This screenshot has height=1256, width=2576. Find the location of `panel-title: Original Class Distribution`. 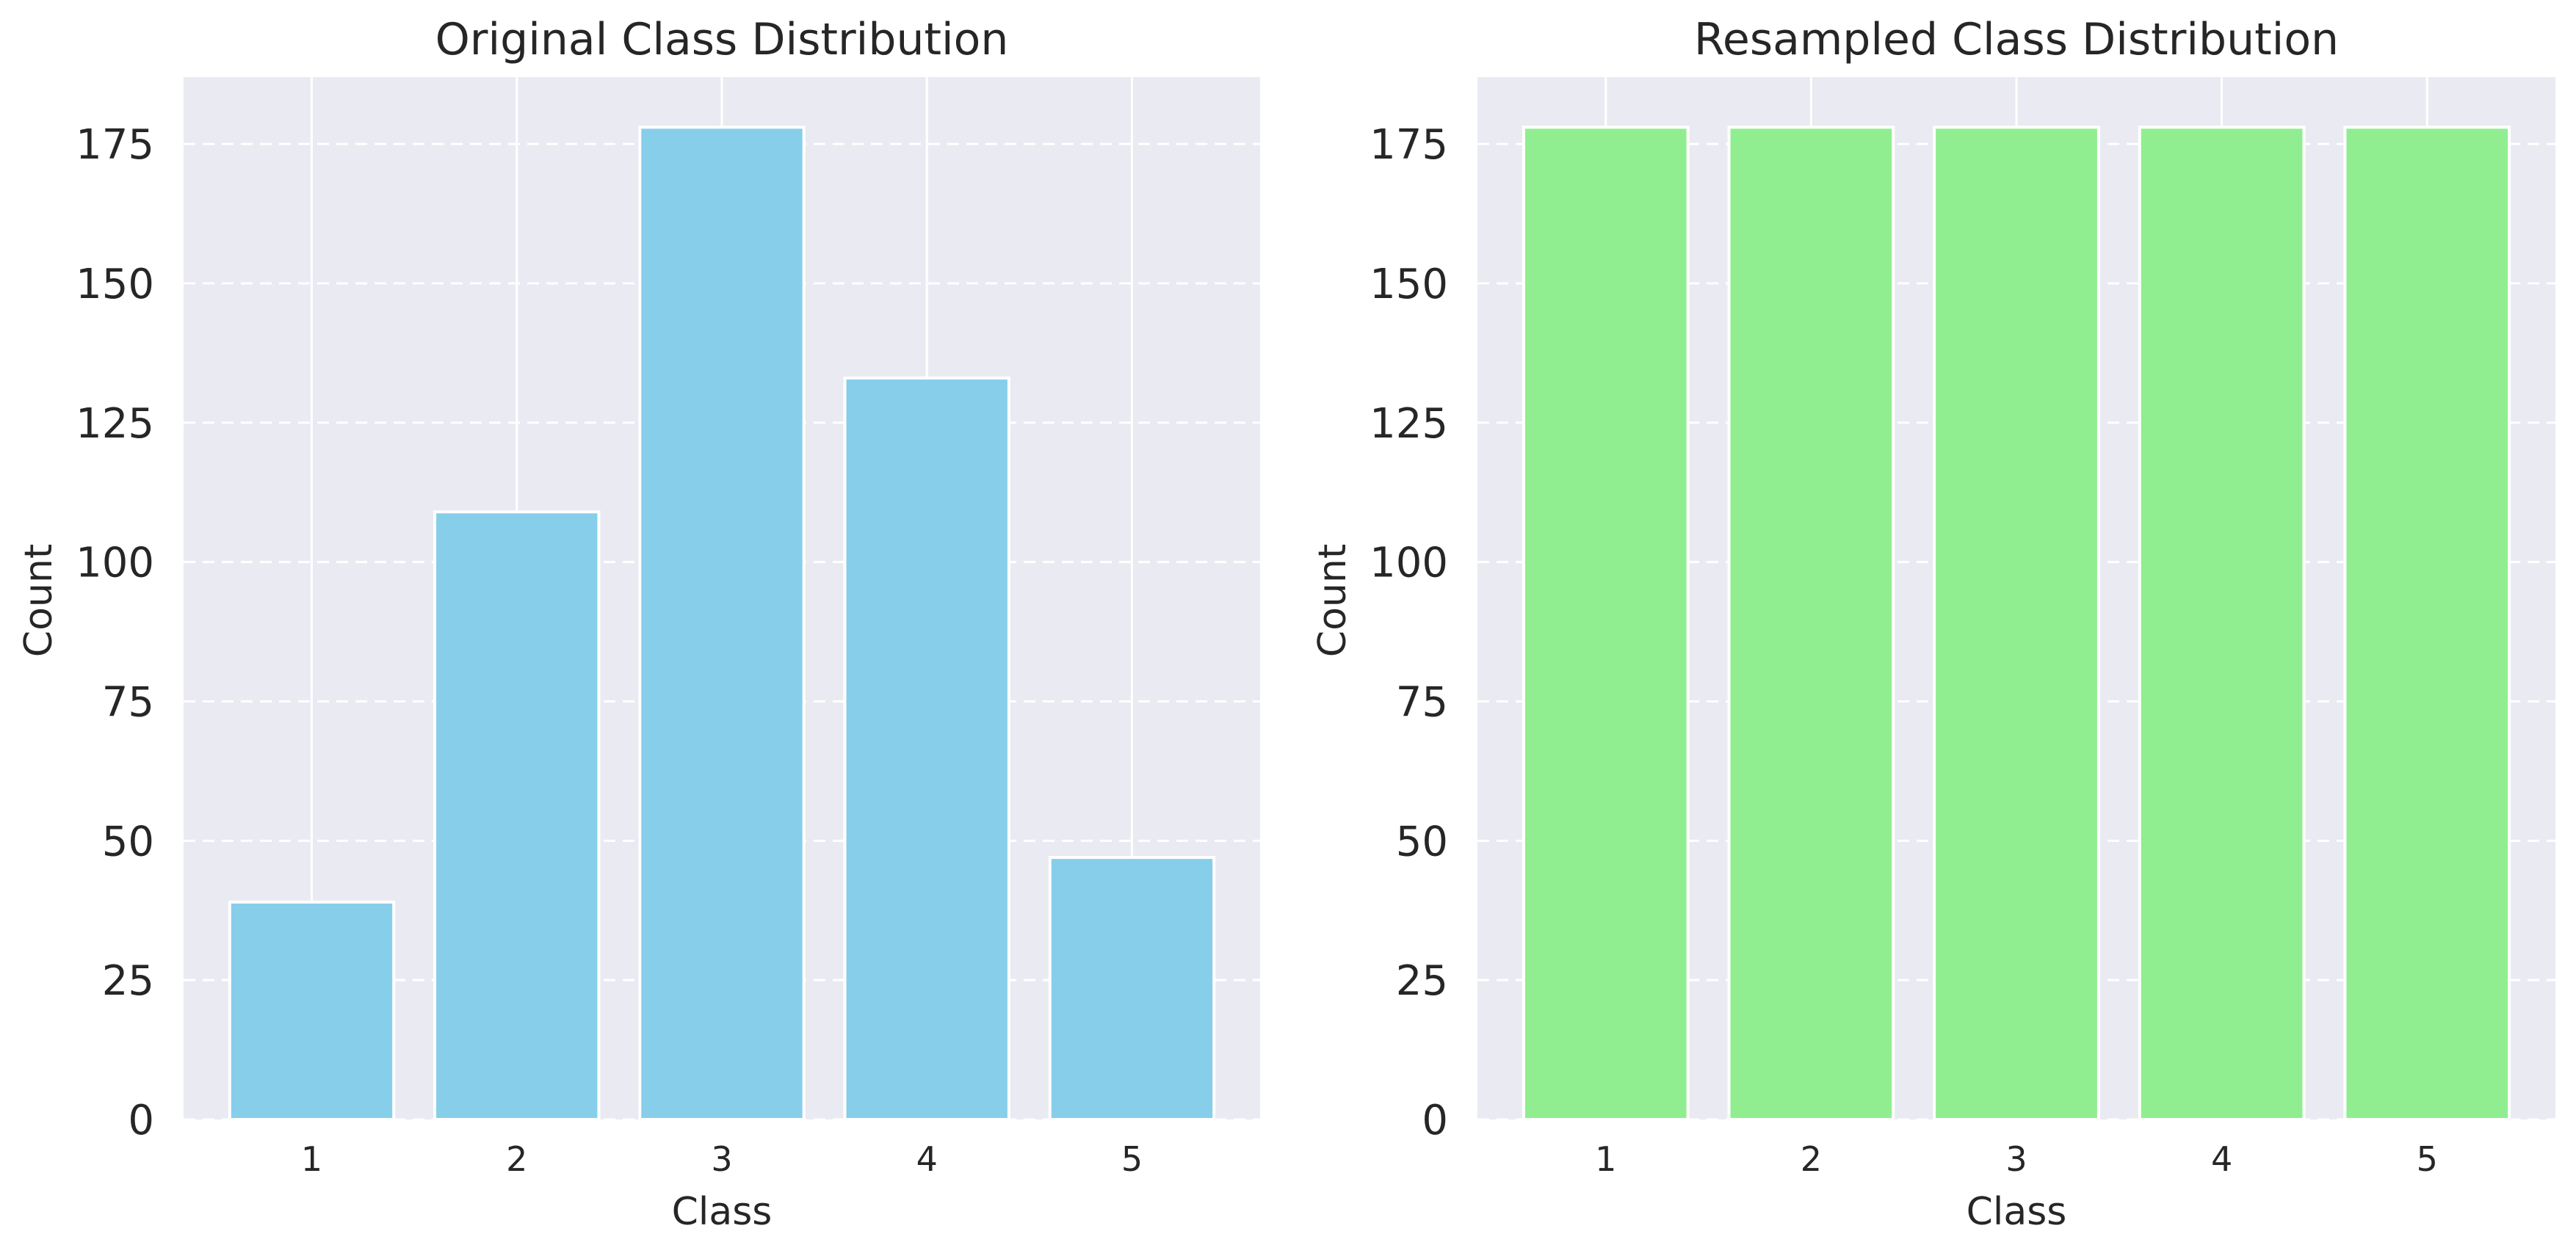

panel-title: Original Class Distribution is located at coordinates (722, 39).